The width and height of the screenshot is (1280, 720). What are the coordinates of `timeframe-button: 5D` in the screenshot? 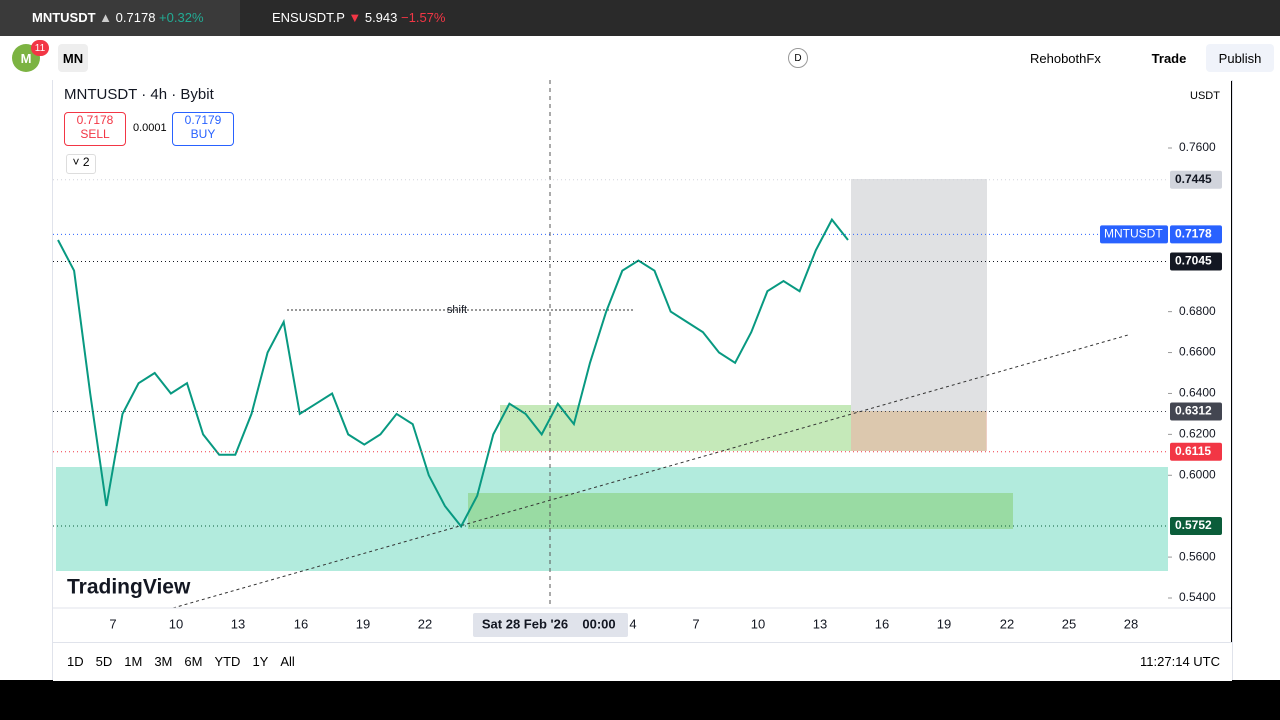 It's located at (104, 661).